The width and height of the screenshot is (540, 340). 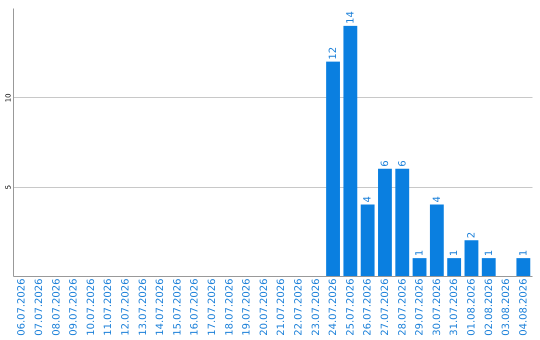 What do you see at coordinates (506, 307) in the screenshot?
I see `x-tick-label: 03.08.2026` at bounding box center [506, 307].